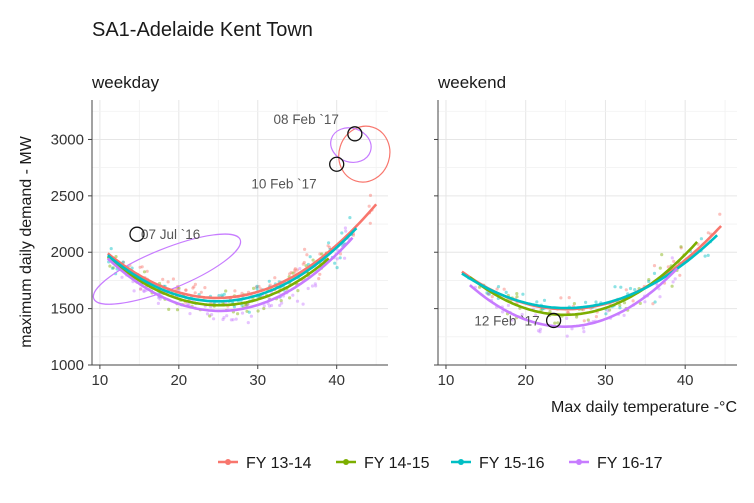  Describe the element at coordinates (125, 82) in the screenshot. I see `panel-label-weekday: weekday` at that location.